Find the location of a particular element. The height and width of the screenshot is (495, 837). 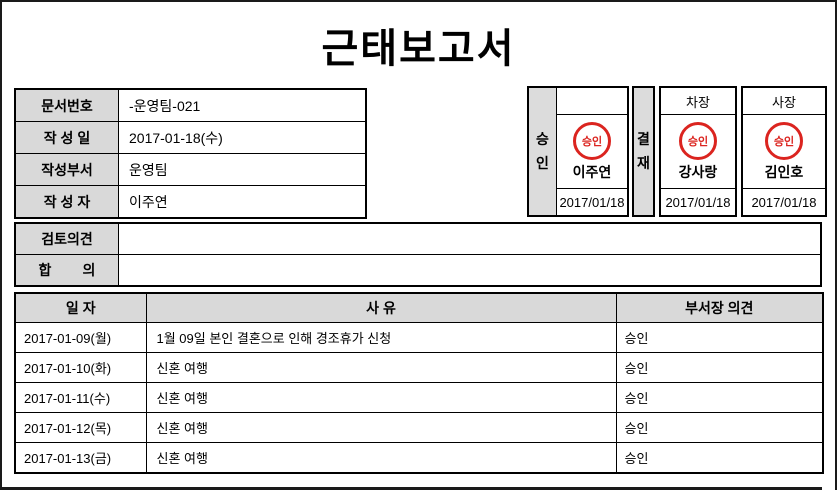

agreement-label: 합 의 is located at coordinates (66, 270).